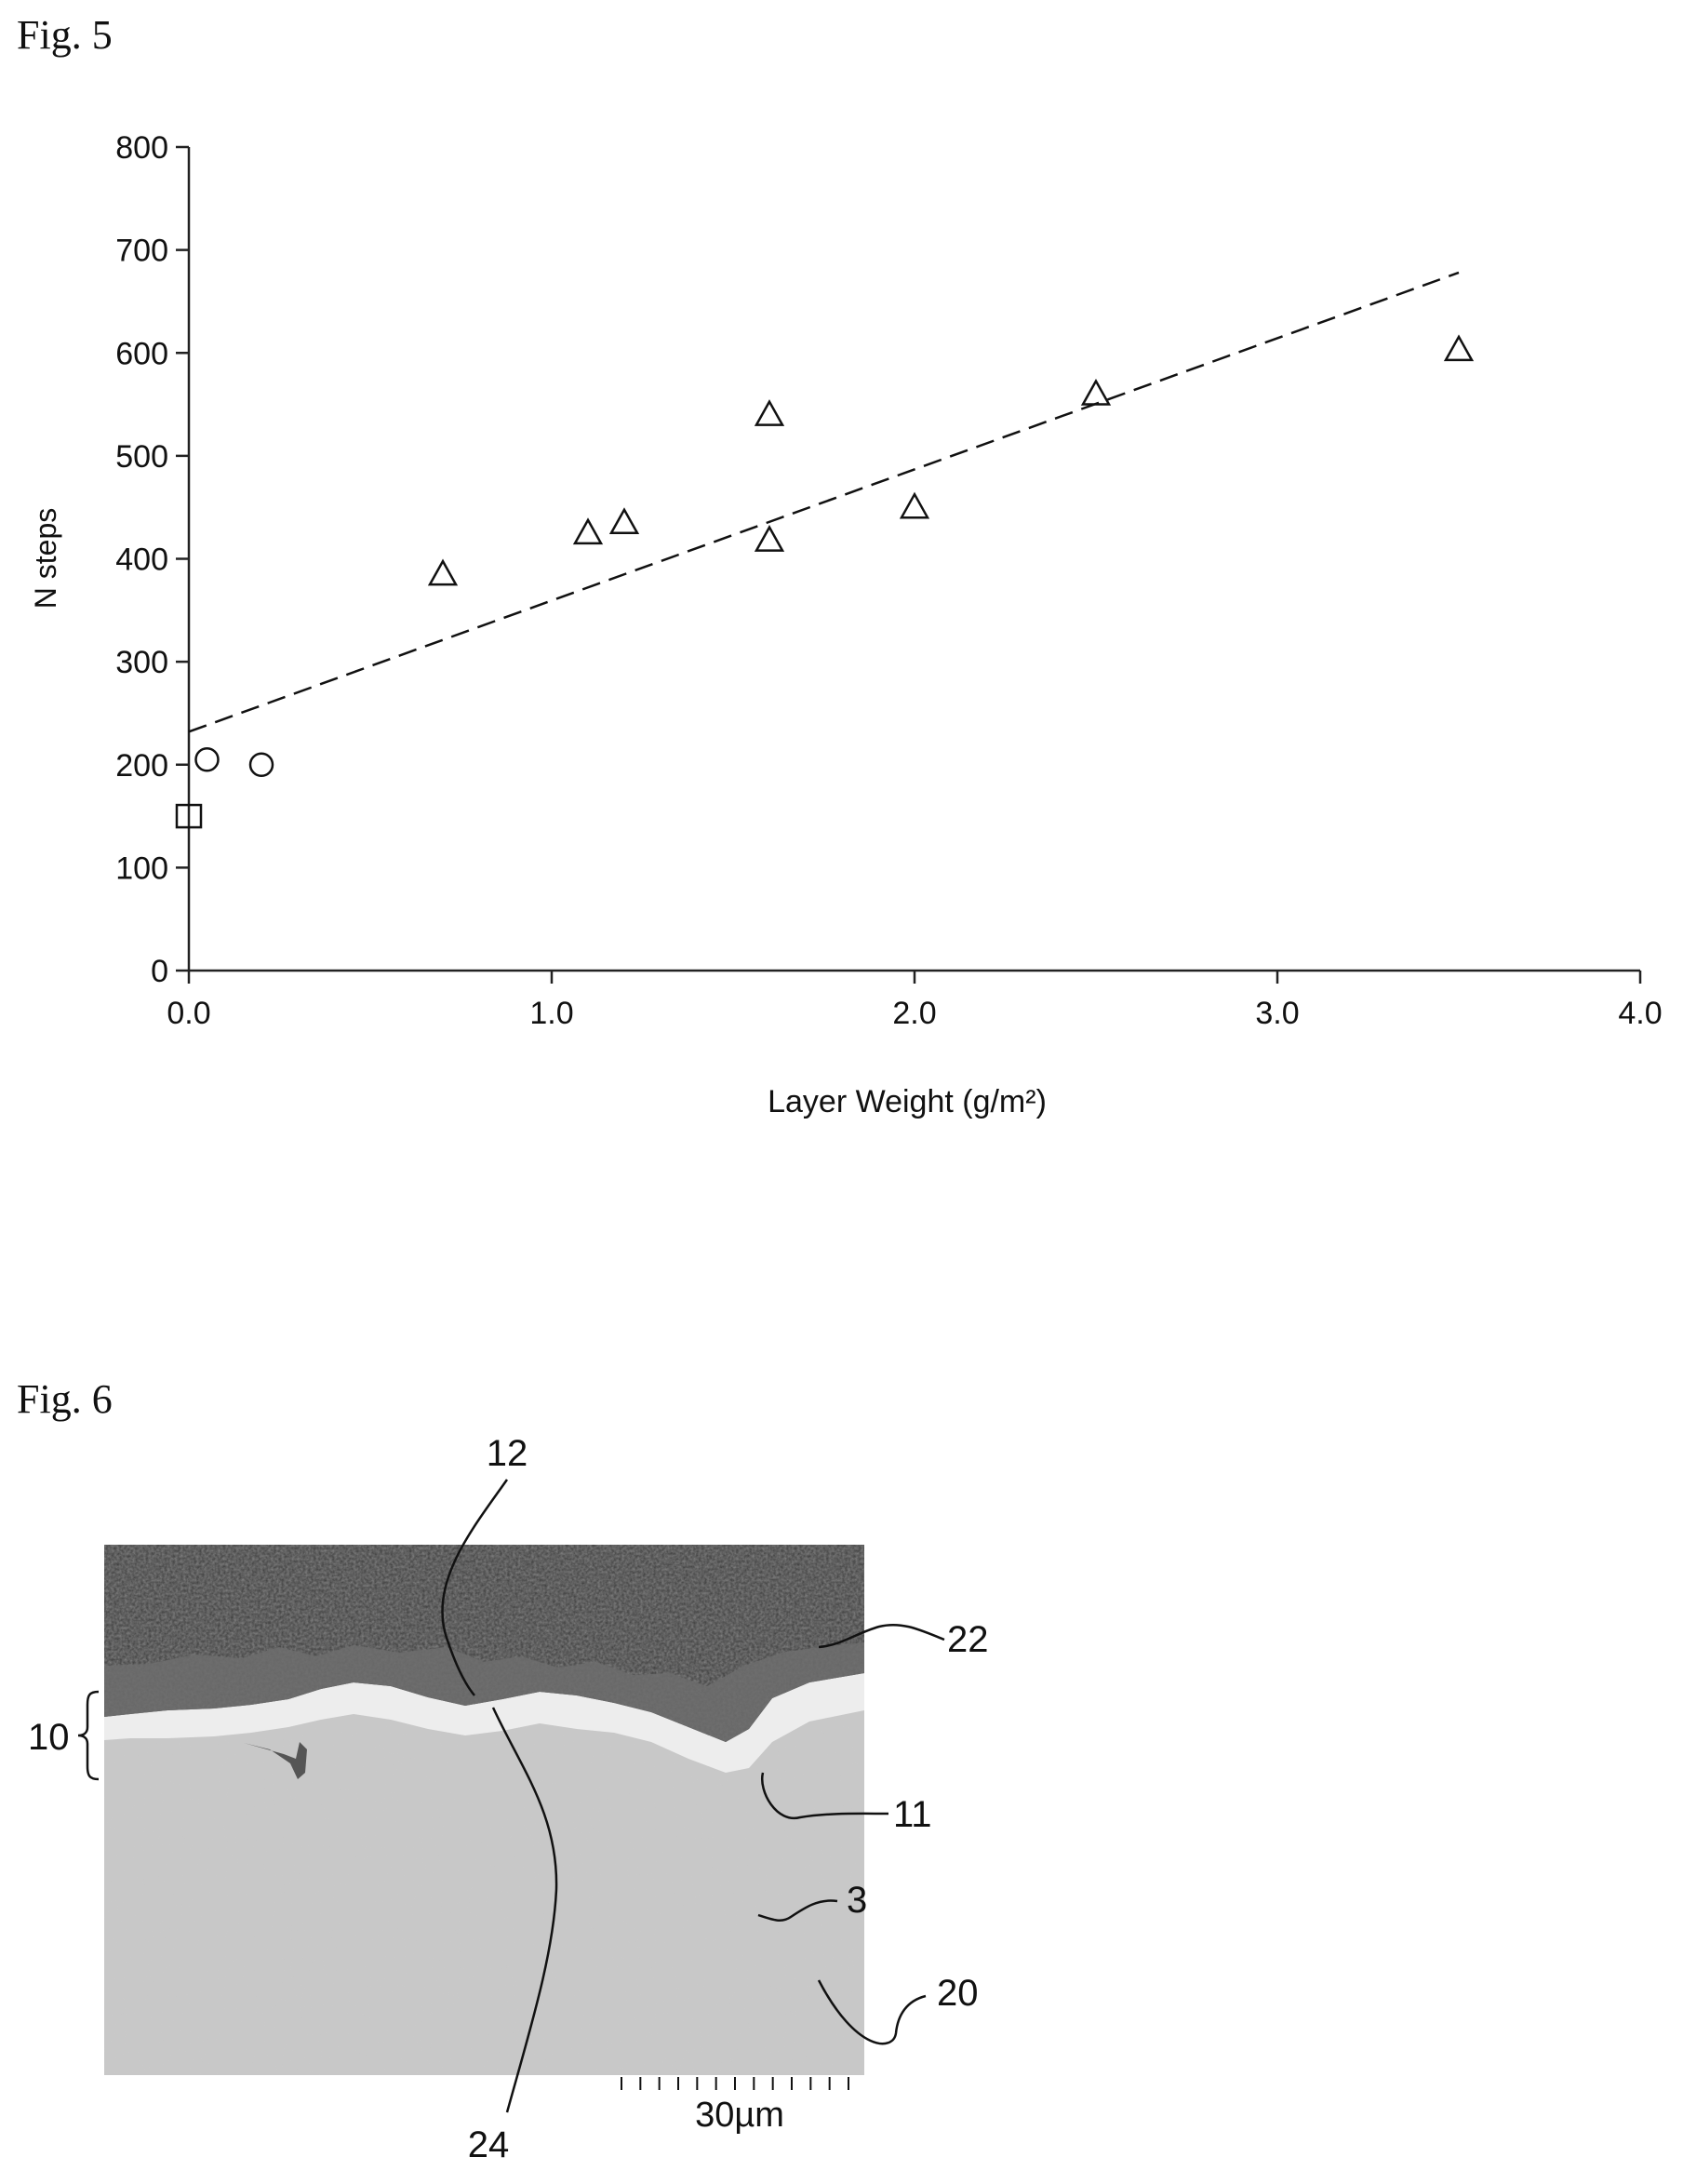 The width and height of the screenshot is (1683, 2184). What do you see at coordinates (46, 558) in the screenshot?
I see `y-axis-label: N steps` at bounding box center [46, 558].